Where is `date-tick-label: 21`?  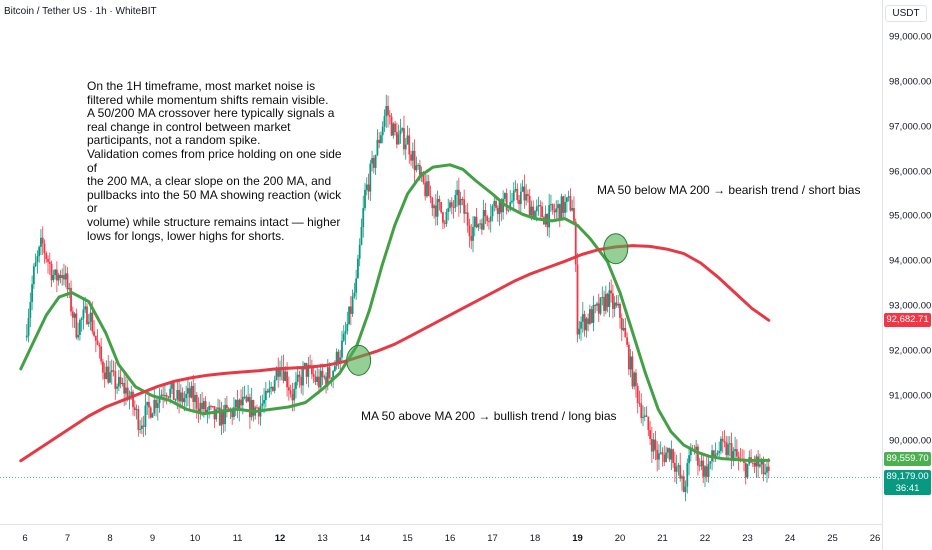 date-tick-label: 21 is located at coordinates (662, 538).